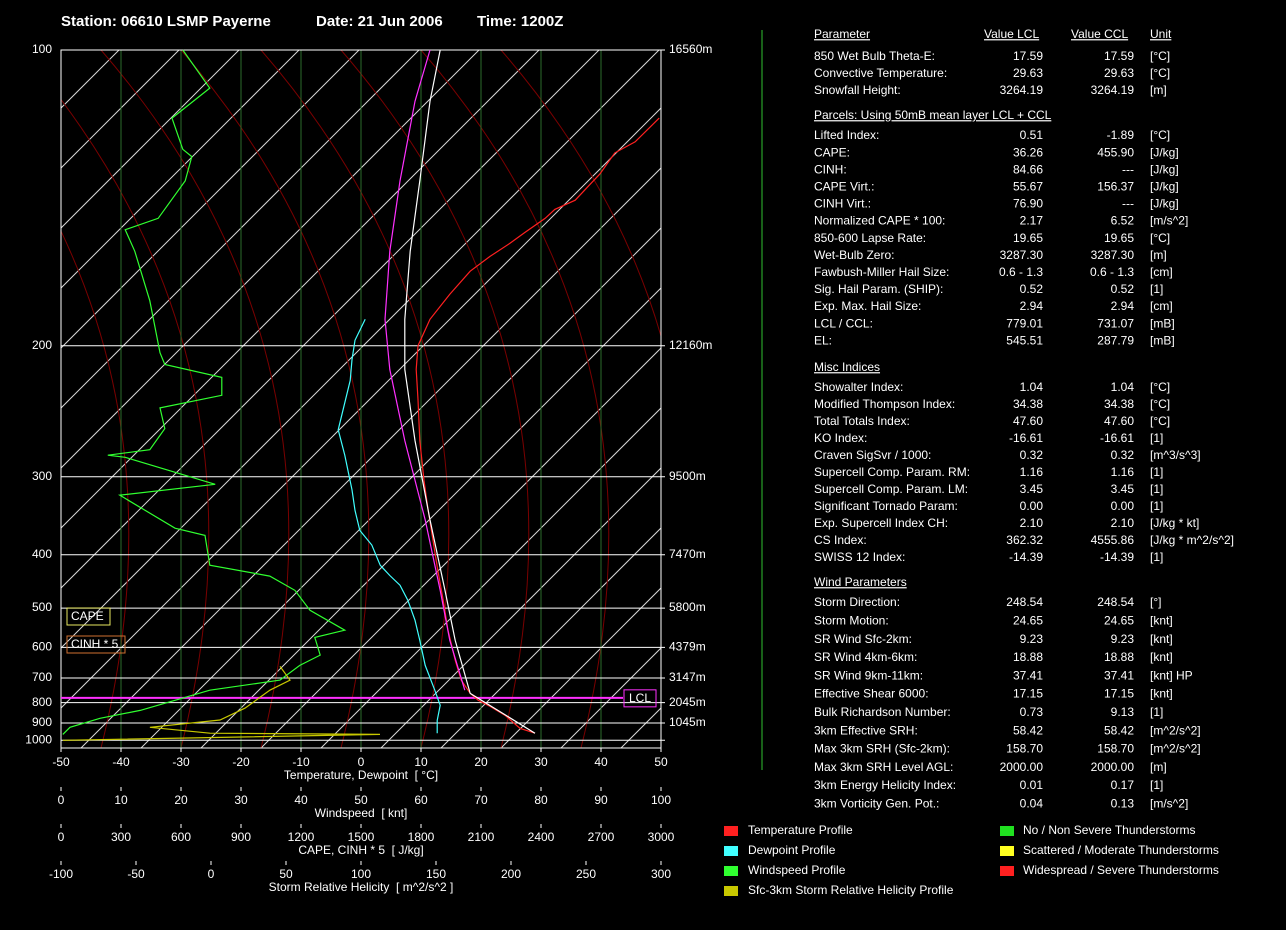 The image size is (1286, 930). Describe the element at coordinates (1123, 506) in the screenshot. I see `parameter-value: 0.00` at that location.